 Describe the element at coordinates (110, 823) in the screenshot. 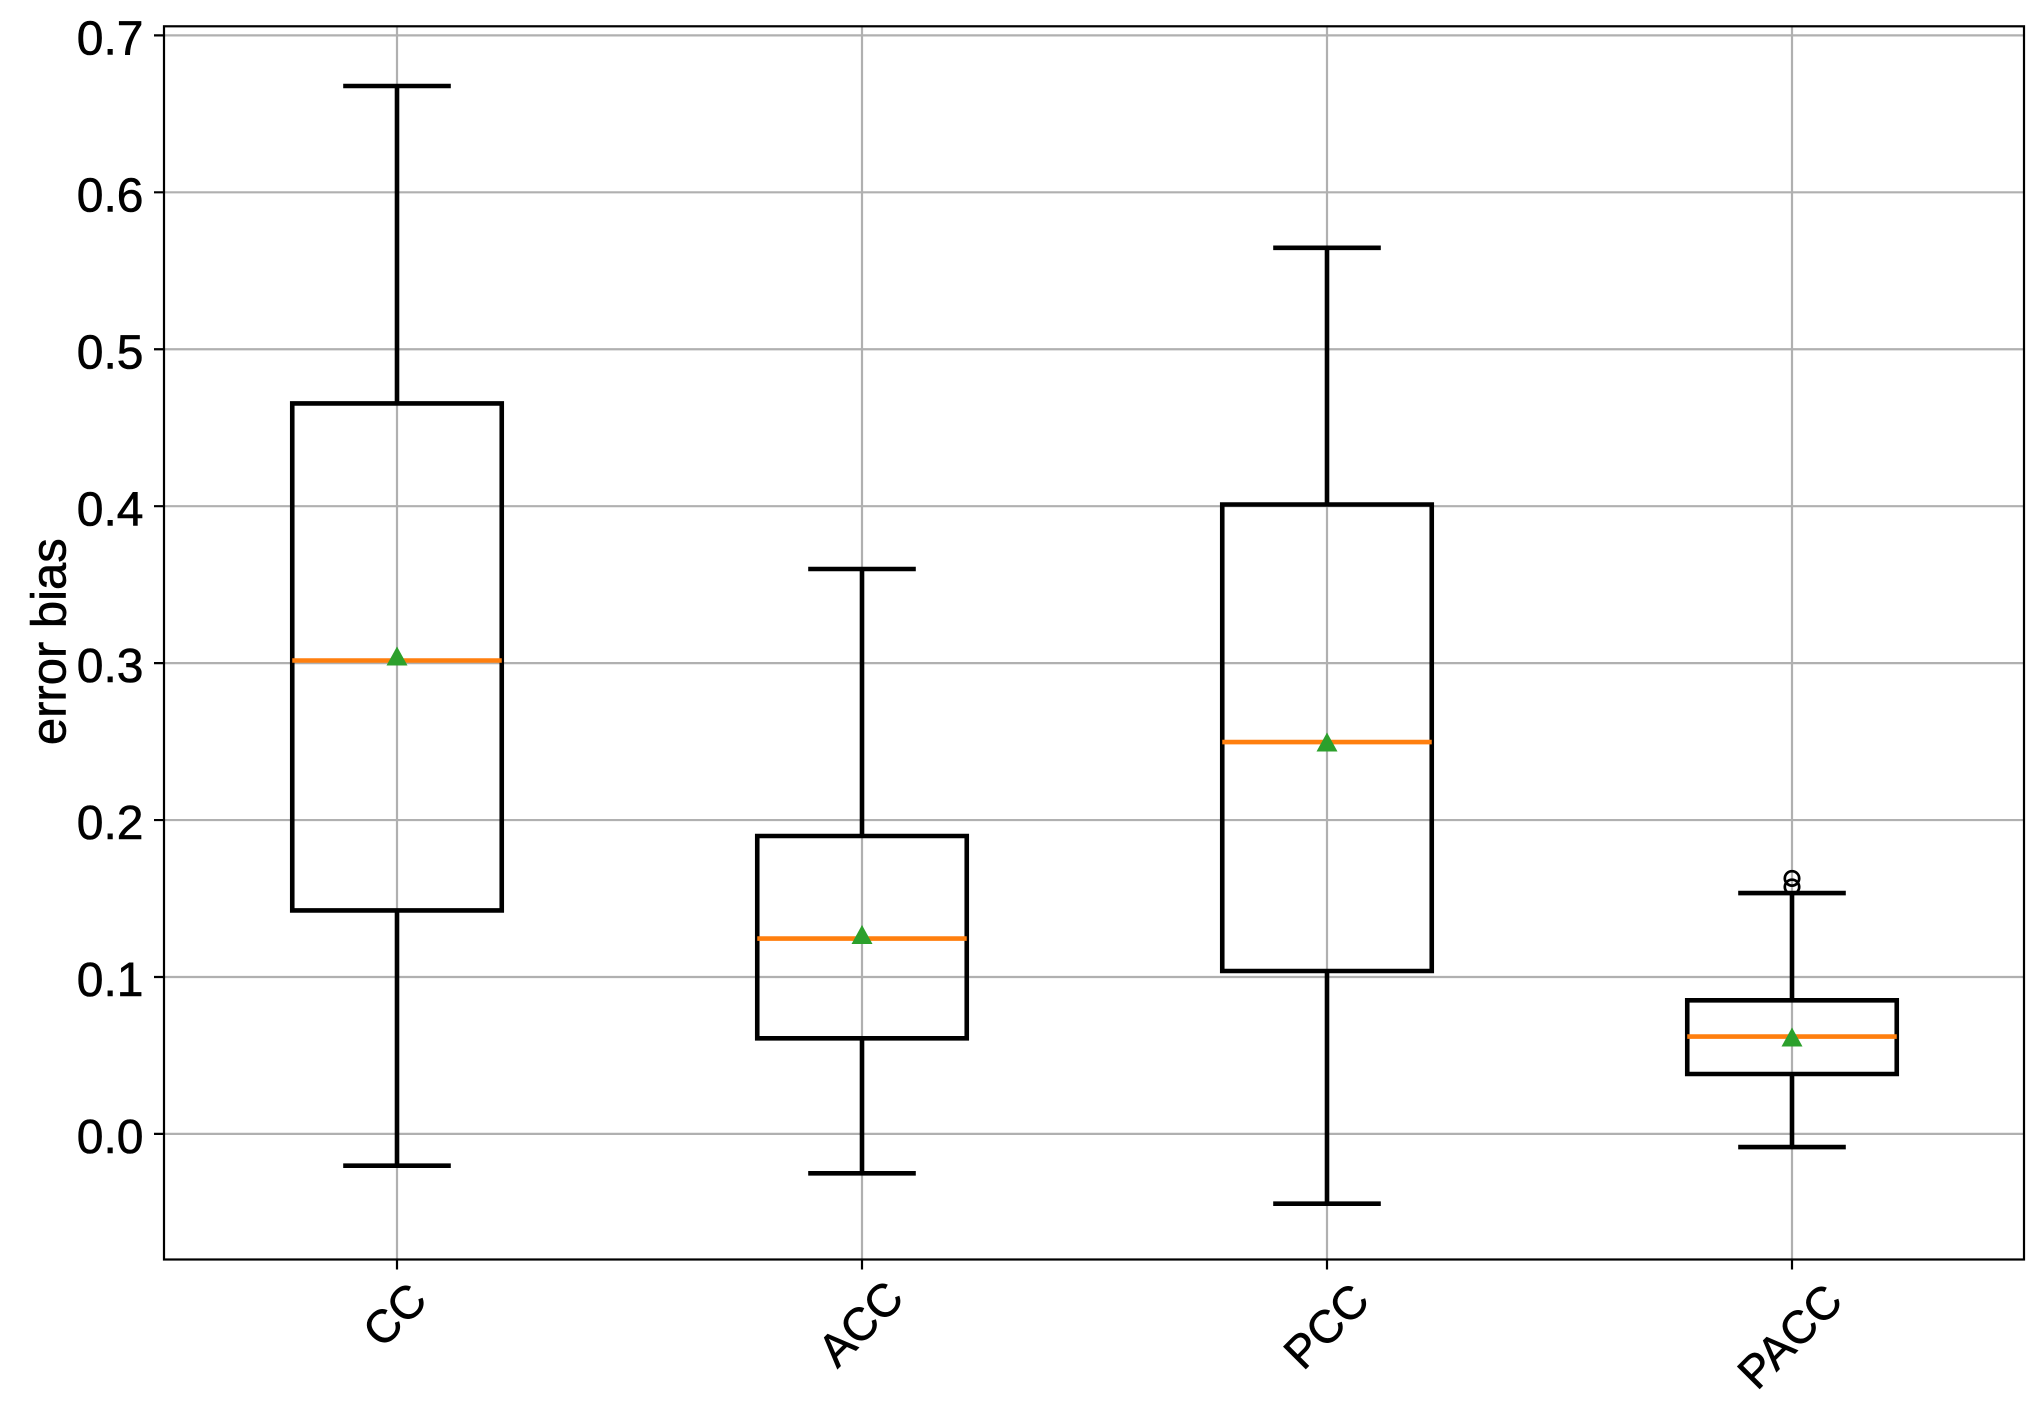

I see `svg-text: 0.2` at that location.